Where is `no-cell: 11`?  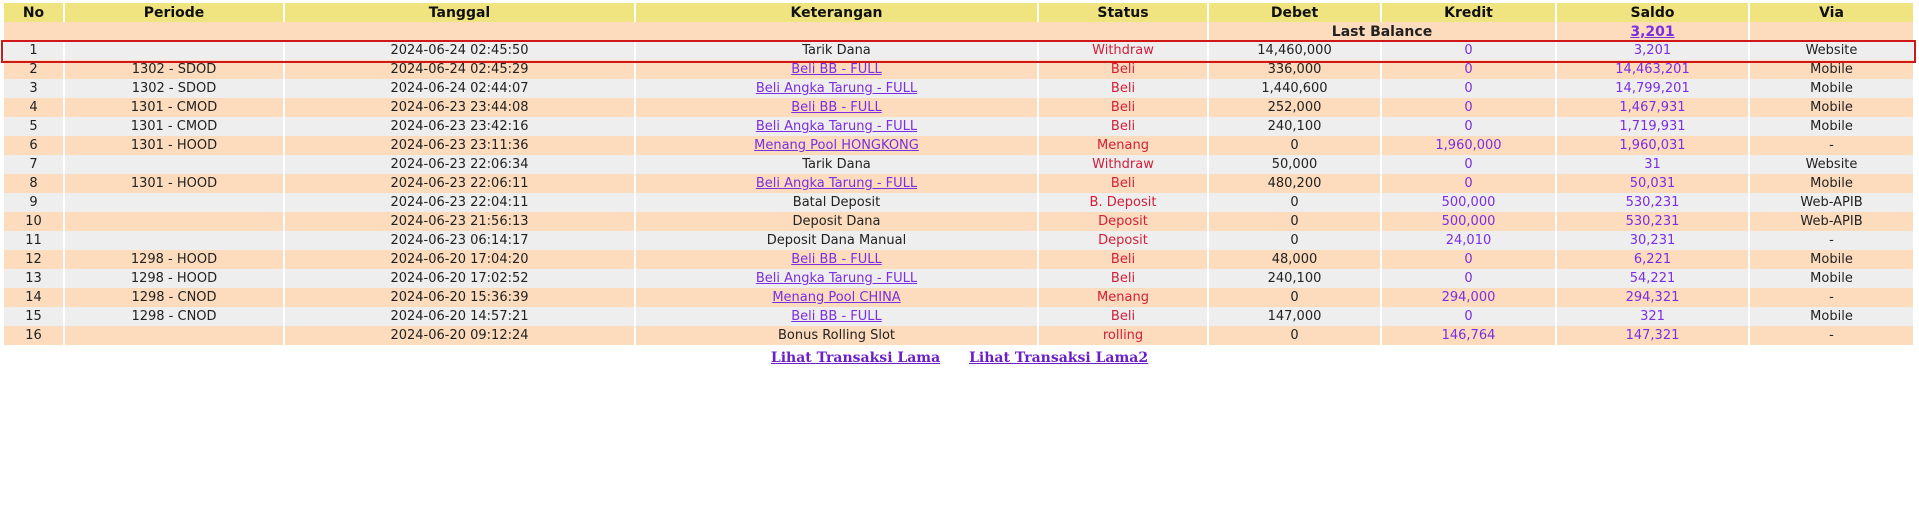 no-cell: 11 is located at coordinates (33, 240).